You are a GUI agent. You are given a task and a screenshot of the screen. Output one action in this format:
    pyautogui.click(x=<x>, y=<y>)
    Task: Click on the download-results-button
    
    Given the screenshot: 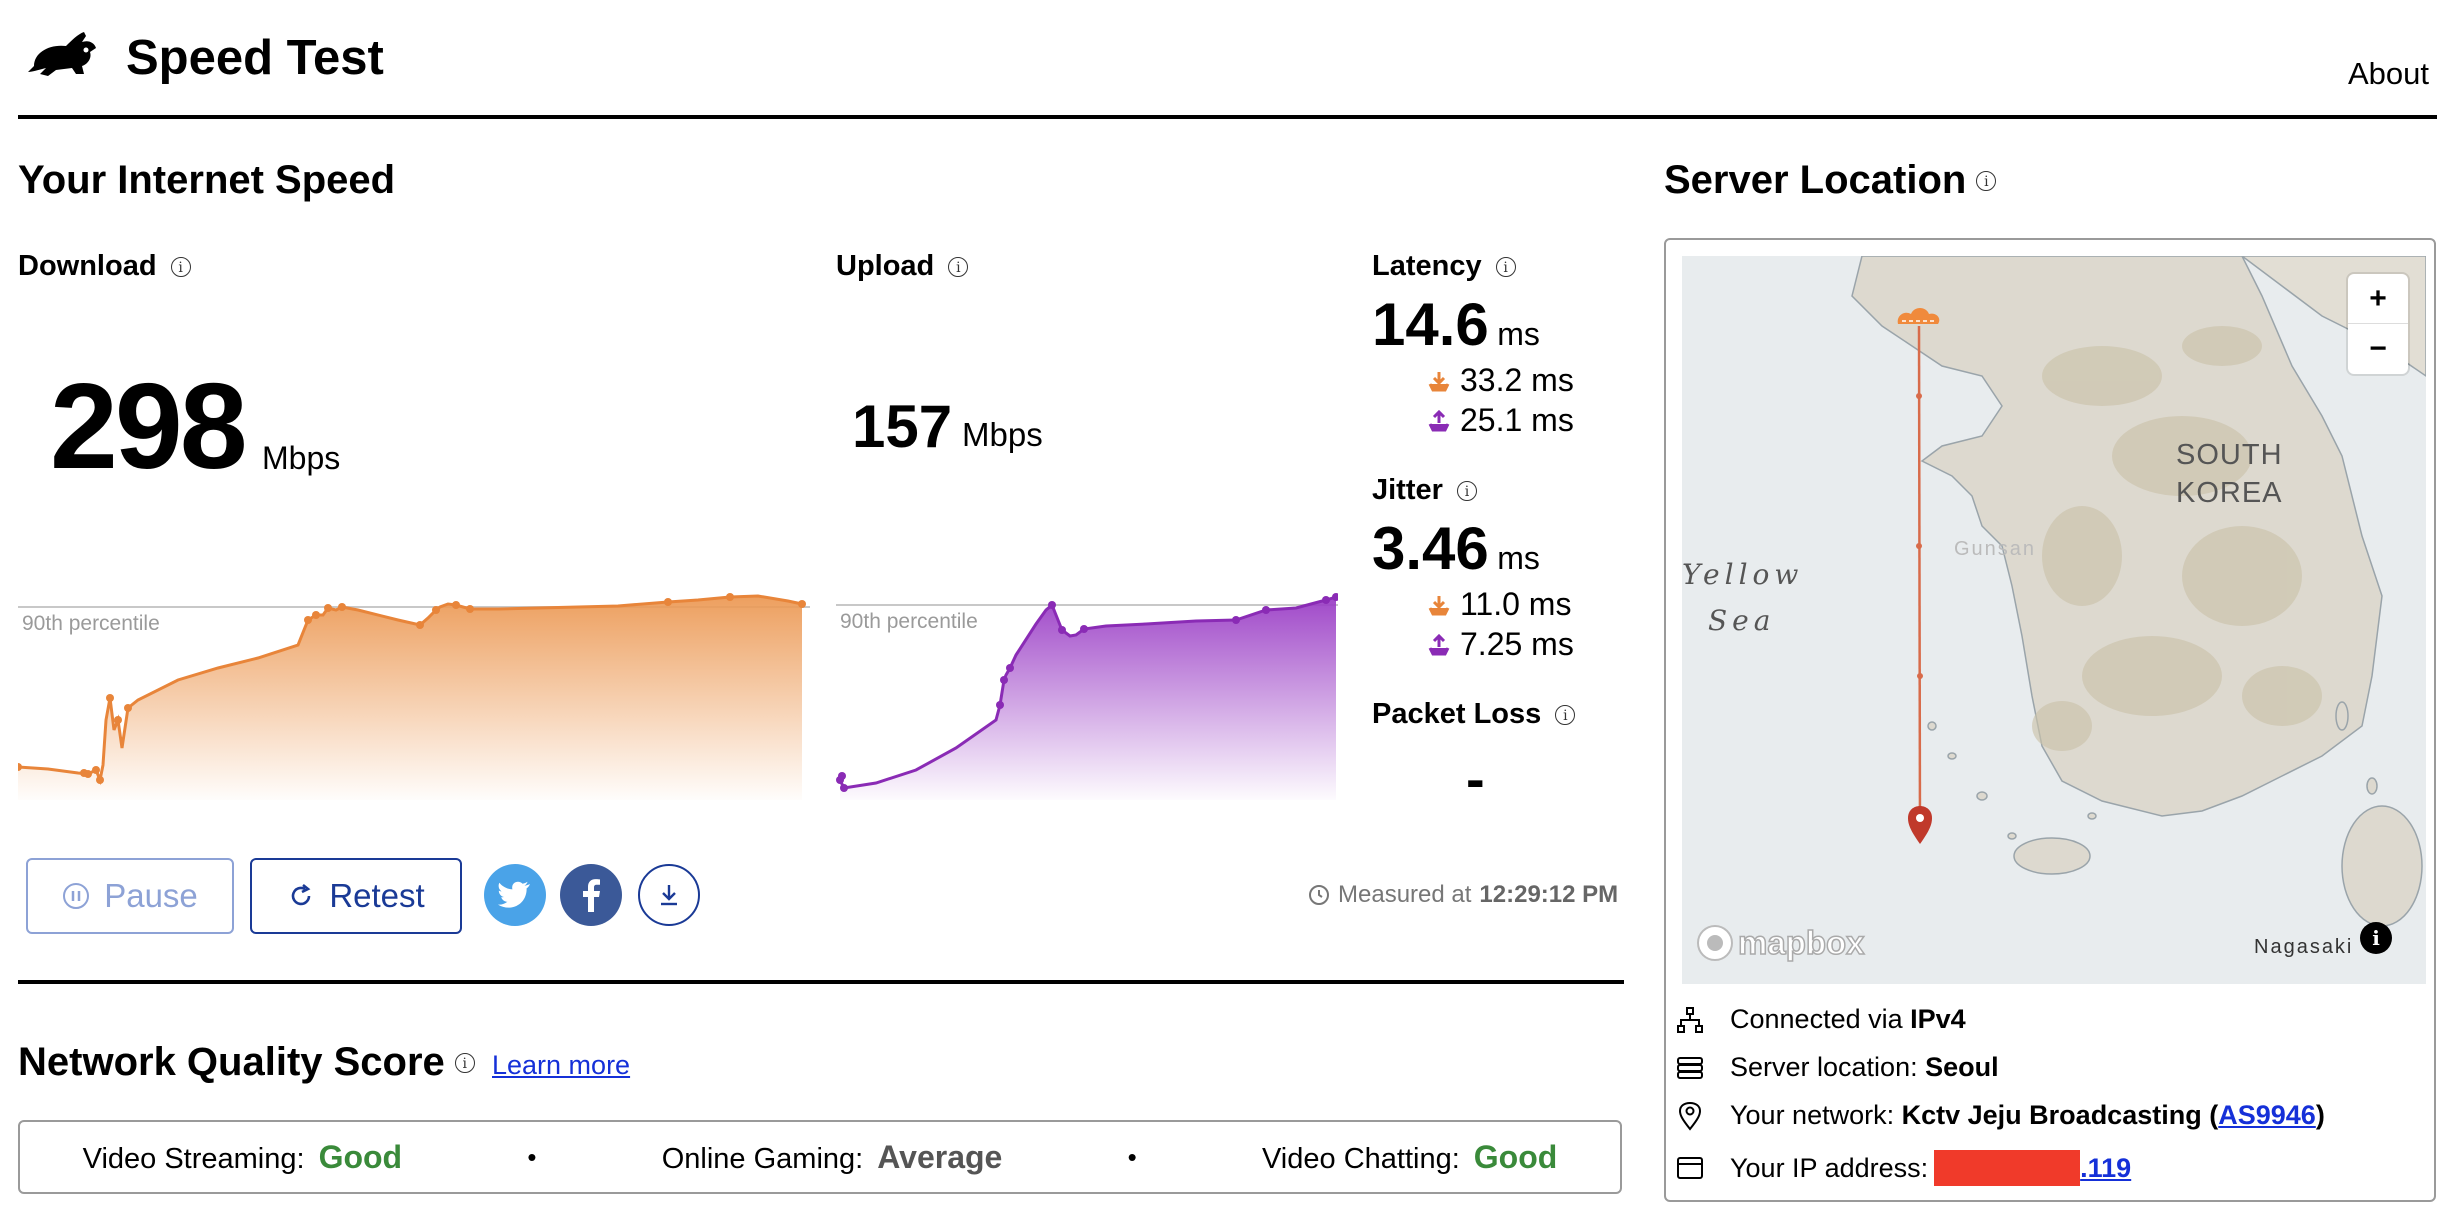 What is the action you would take?
    pyautogui.click(x=669, y=895)
    